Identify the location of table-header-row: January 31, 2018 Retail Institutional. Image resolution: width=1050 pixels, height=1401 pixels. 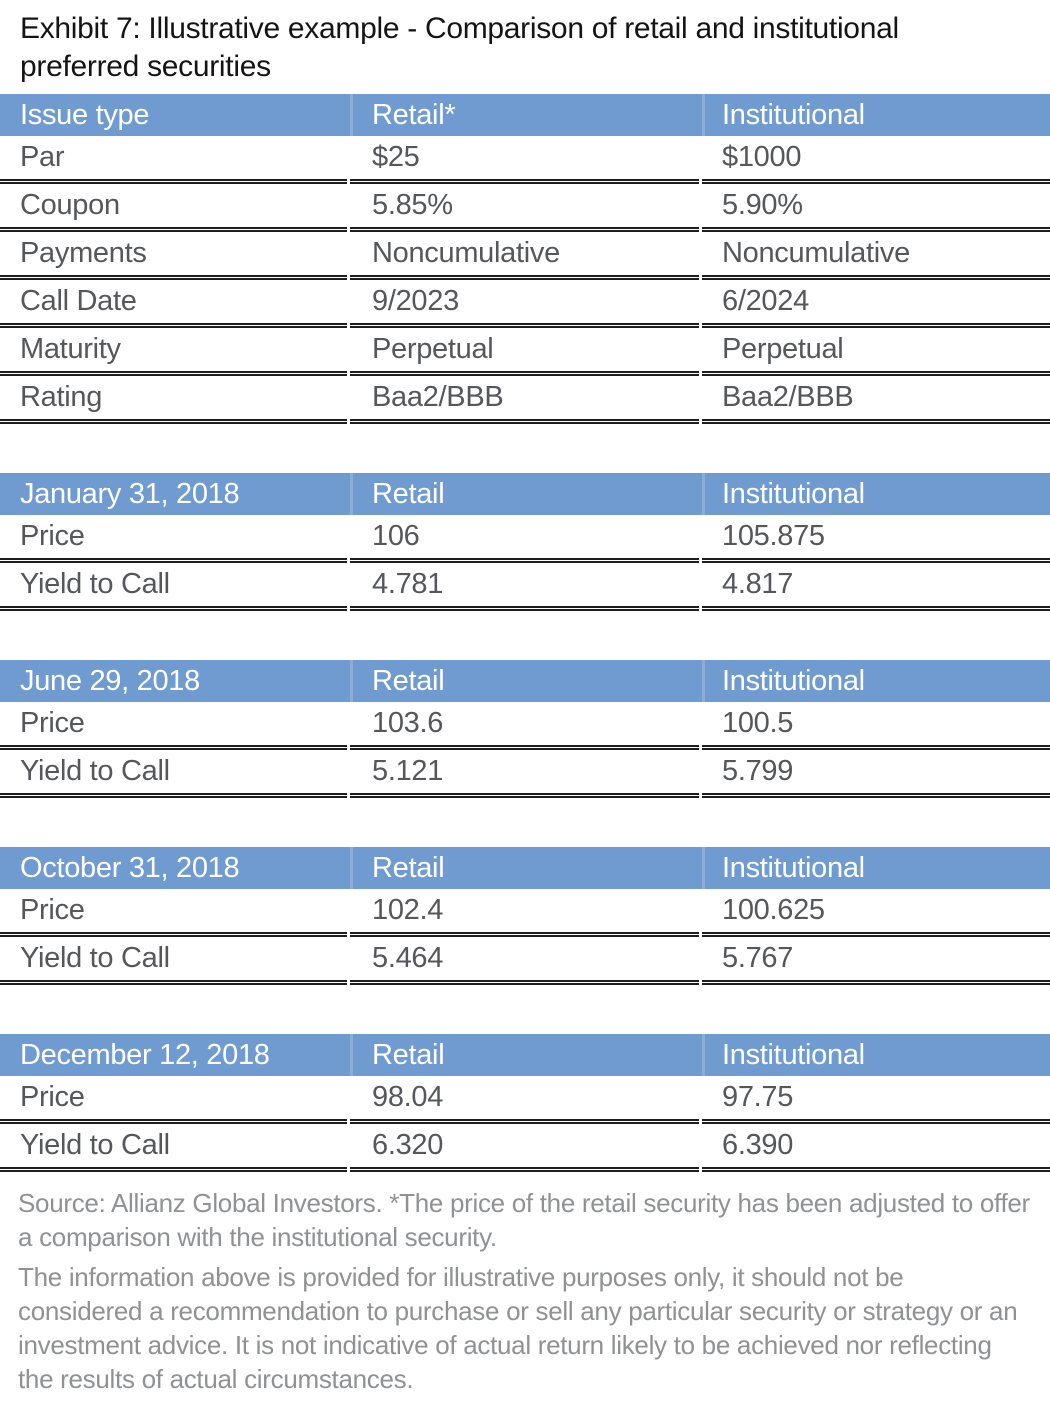
(525, 494).